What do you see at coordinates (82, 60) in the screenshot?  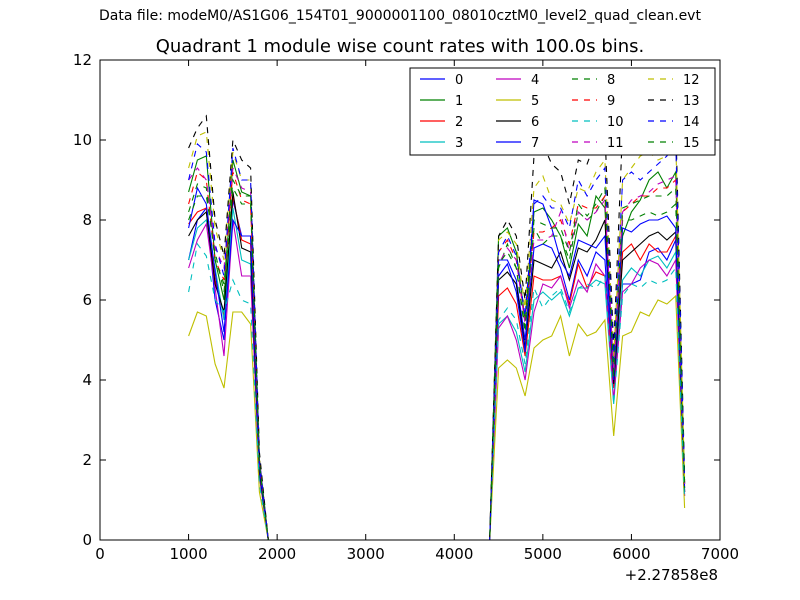 I see `y-tick-label: 12` at bounding box center [82, 60].